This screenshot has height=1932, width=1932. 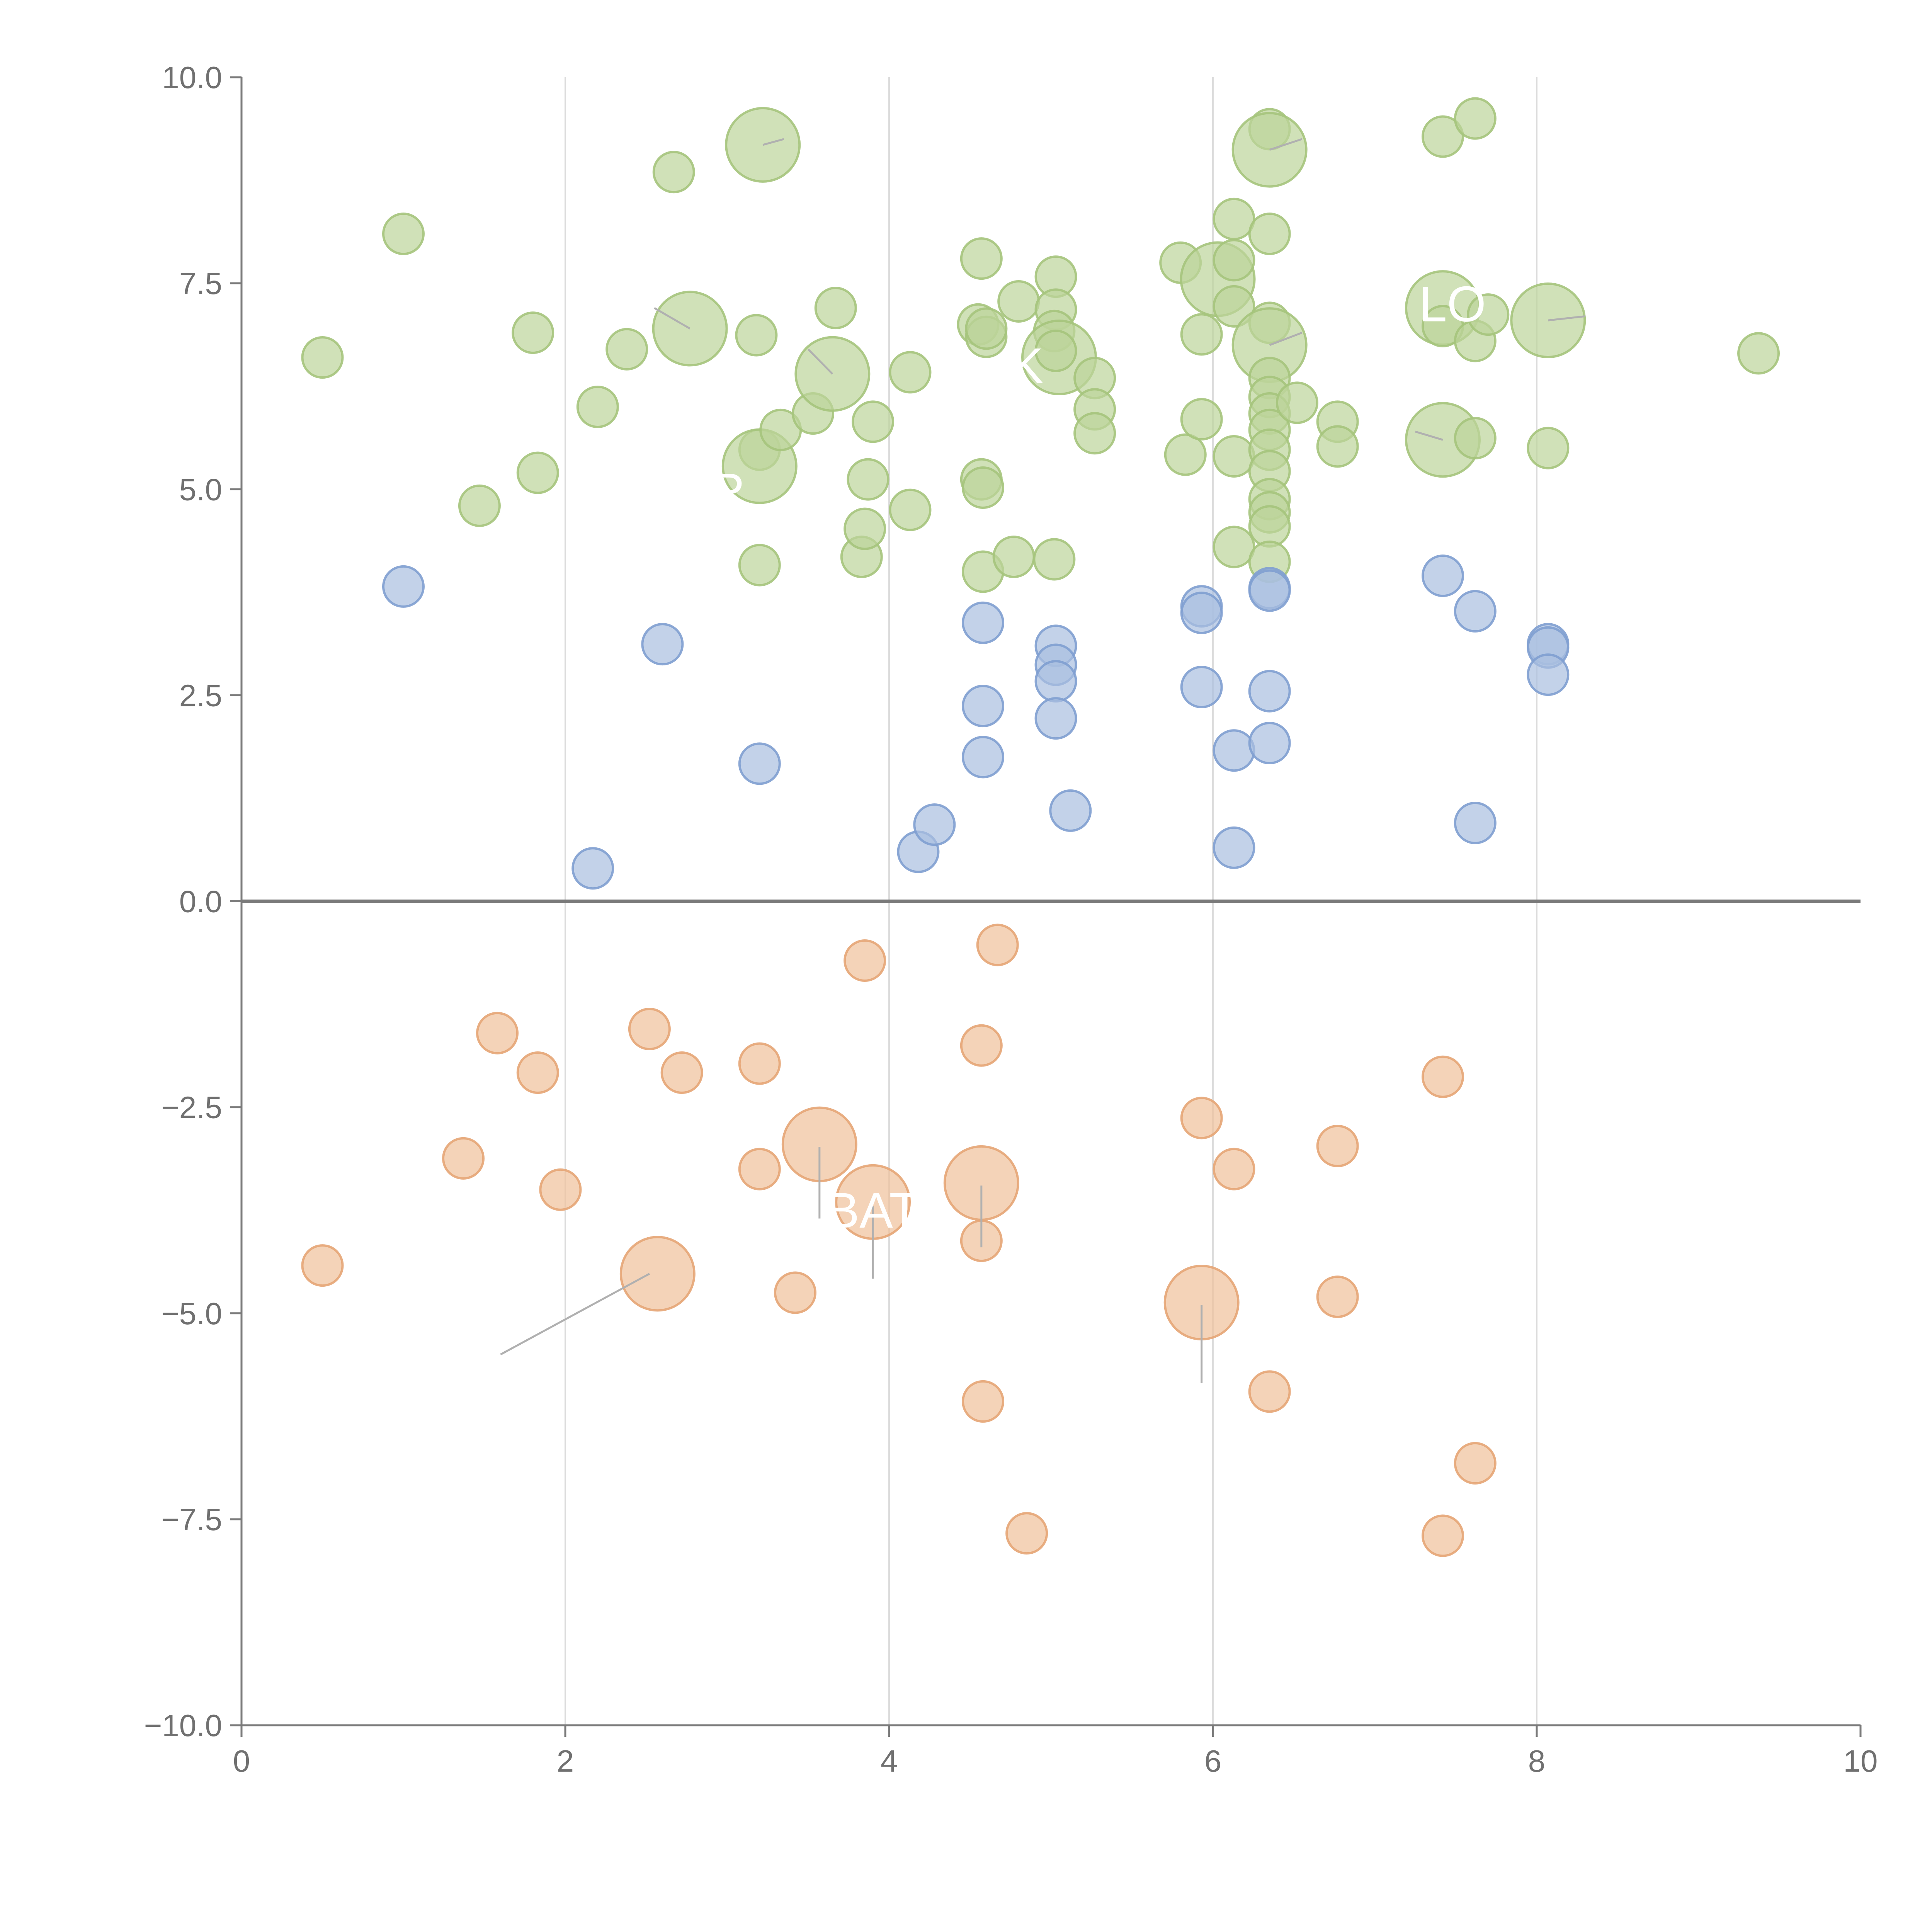 I want to click on x-tick-label: 8, so click(x=1537, y=1761).